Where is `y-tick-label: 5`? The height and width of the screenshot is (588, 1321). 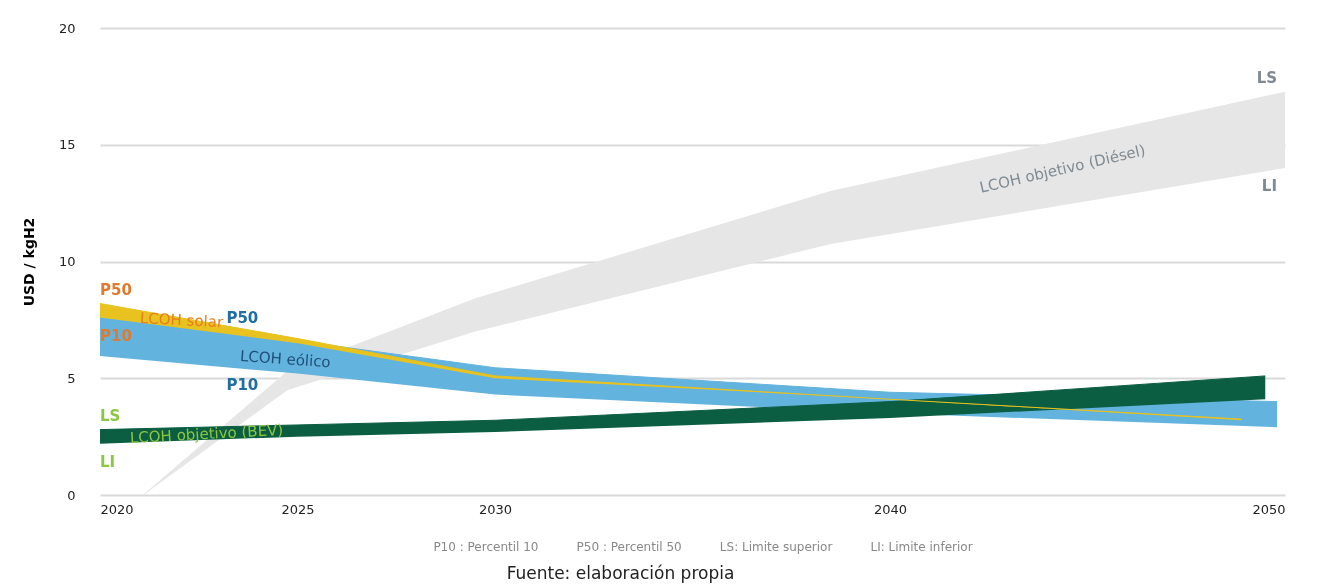 y-tick-label: 5 is located at coordinates (71, 378).